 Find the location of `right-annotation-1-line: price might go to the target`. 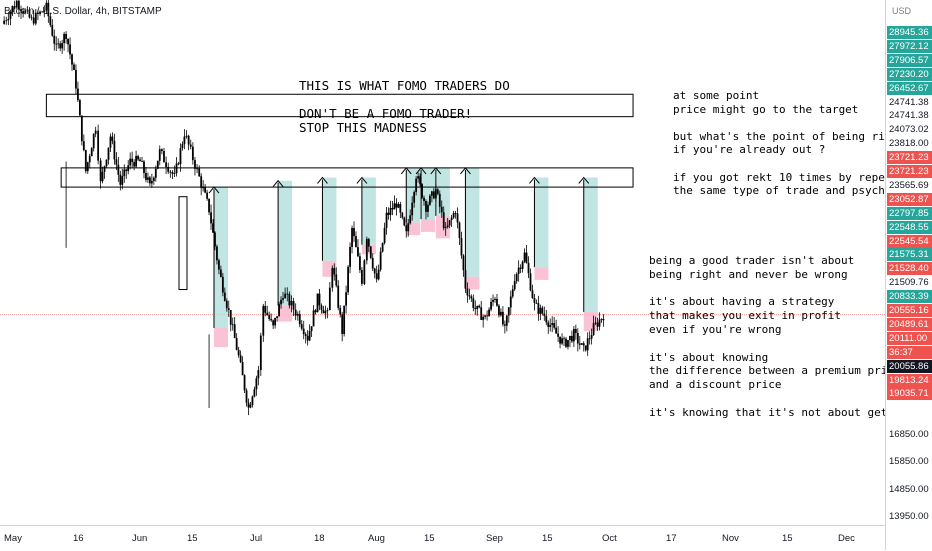

right-annotation-1-line: price might go to the target is located at coordinates (766, 109).